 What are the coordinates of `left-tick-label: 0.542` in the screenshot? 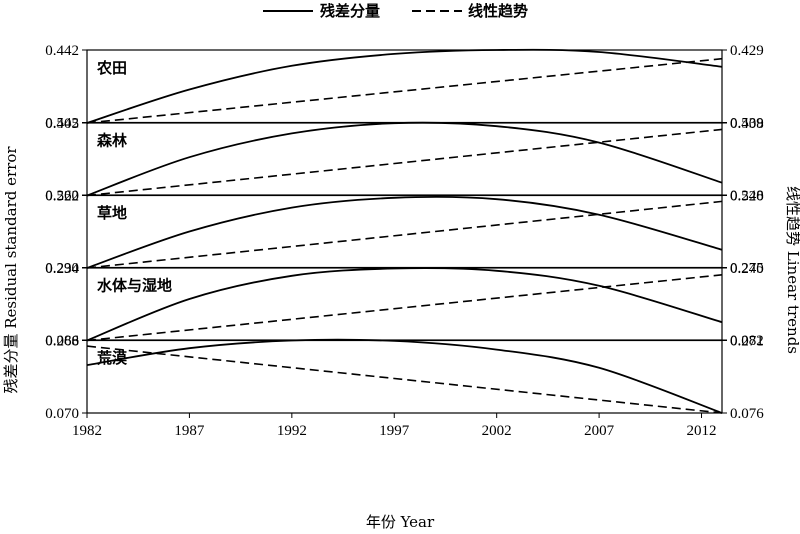 It's located at (62, 124).